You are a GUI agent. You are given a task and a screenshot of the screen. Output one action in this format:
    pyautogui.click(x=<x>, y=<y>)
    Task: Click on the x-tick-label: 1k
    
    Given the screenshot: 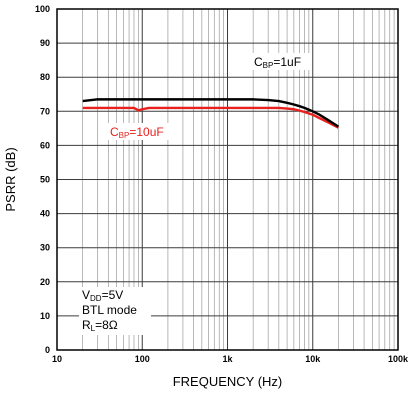 What is the action you would take?
    pyautogui.click(x=227, y=359)
    